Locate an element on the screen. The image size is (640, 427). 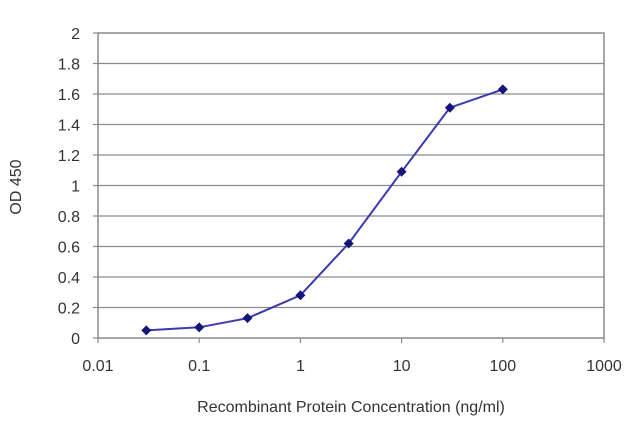
y-tick-label: 1.8 is located at coordinates (69, 65).